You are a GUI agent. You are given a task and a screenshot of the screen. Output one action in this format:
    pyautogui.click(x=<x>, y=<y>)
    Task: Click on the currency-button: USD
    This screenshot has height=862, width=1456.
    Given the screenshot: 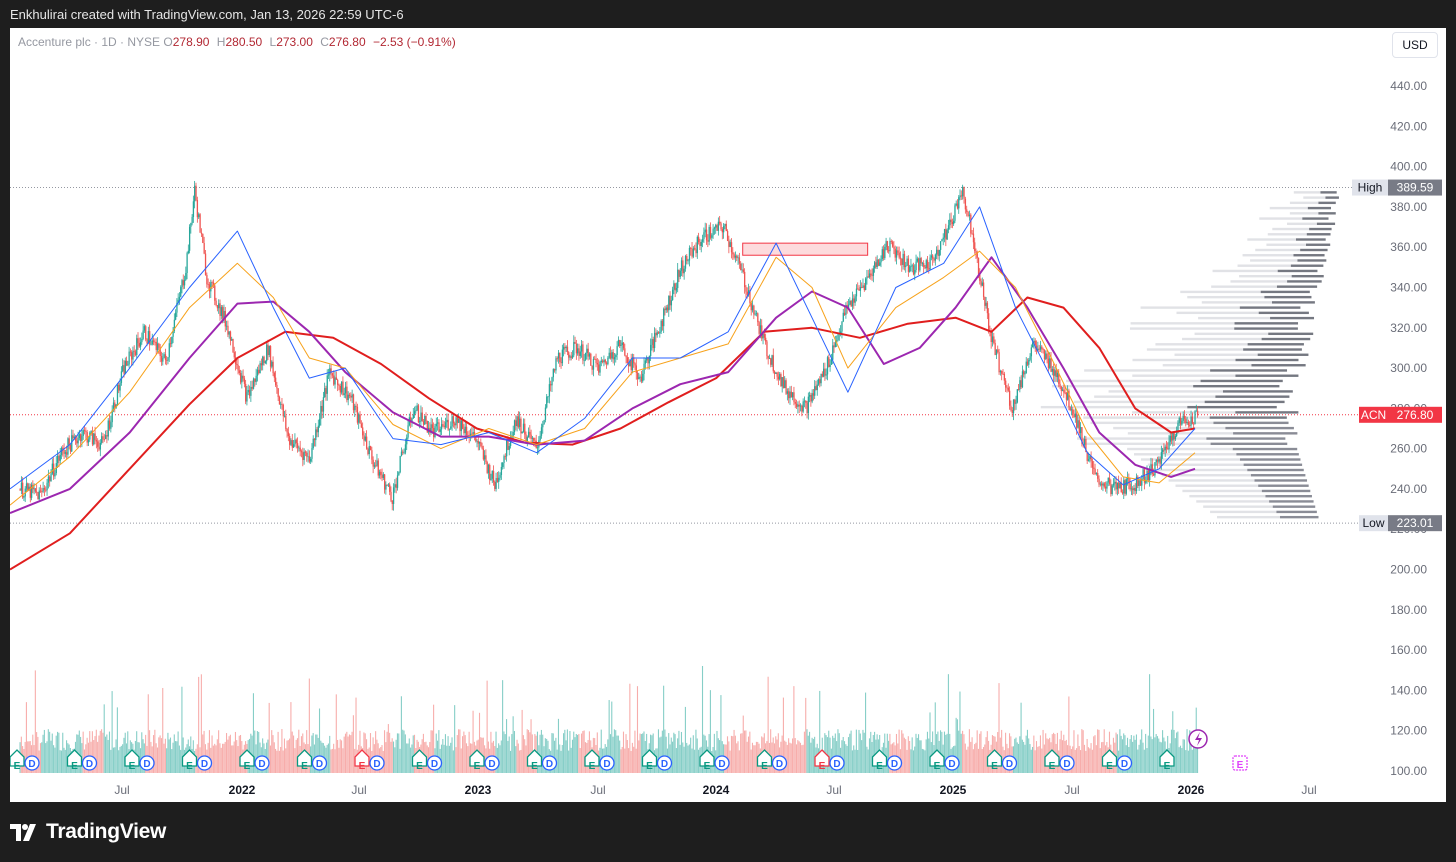 What is the action you would take?
    pyautogui.click(x=1415, y=45)
    